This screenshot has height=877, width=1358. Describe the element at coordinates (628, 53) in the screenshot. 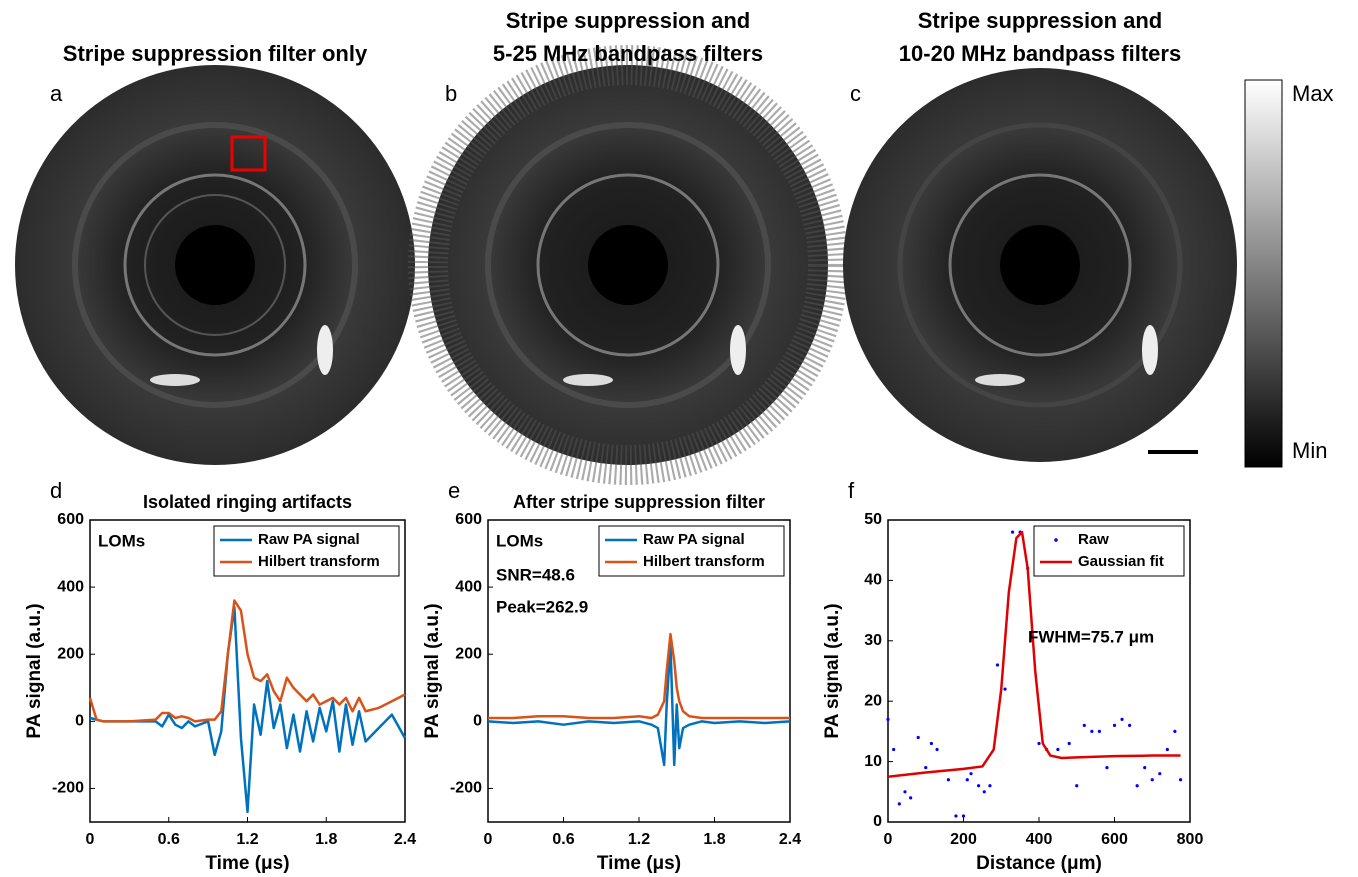

I see `panel-title: 5-25 MHz bandpass filters` at that location.